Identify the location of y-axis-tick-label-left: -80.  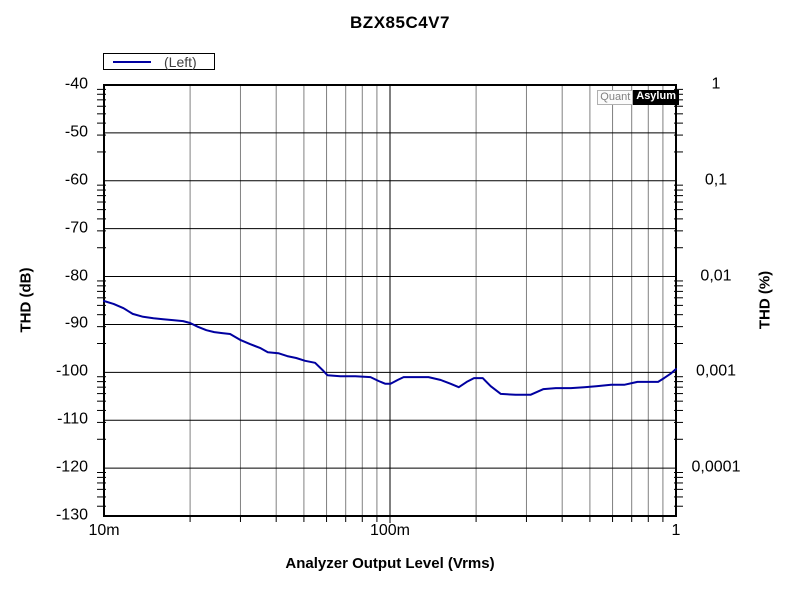
(76, 276).